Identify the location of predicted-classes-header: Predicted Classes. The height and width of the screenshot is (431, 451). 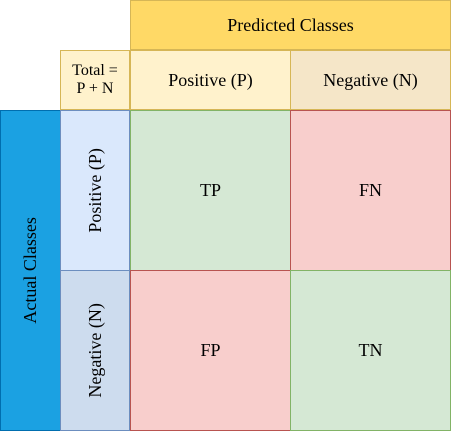
(290, 25).